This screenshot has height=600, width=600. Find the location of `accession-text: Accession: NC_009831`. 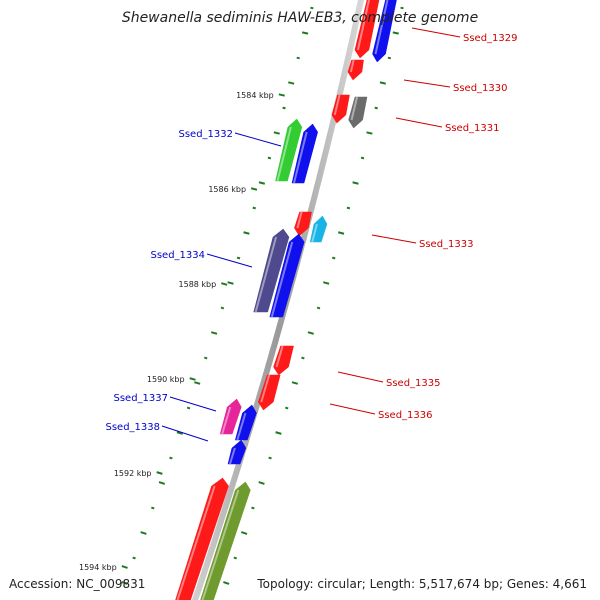

accession-text: Accession: NC_009831 is located at coordinates (77, 584).